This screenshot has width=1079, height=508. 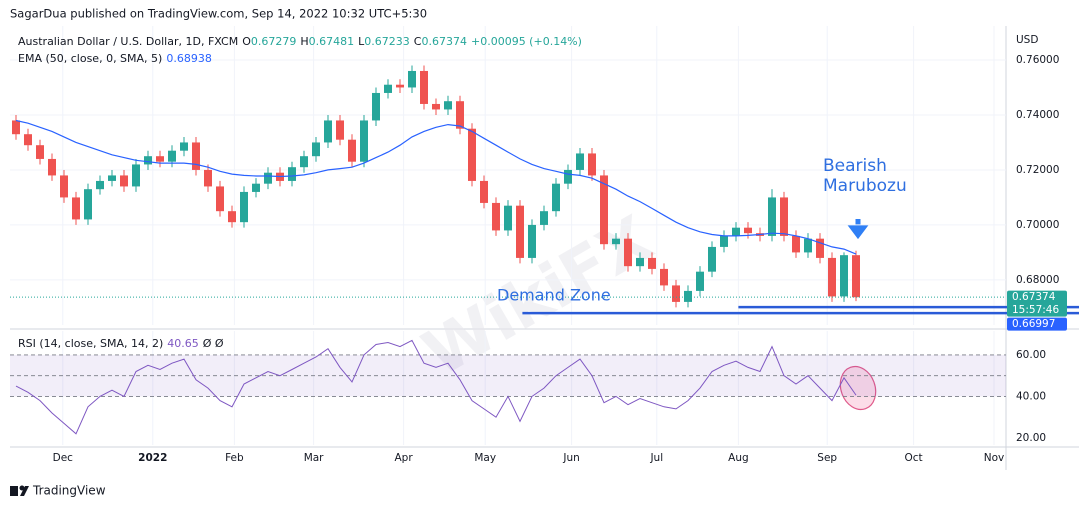 What do you see at coordinates (1037, 170) in the screenshot?
I see `y-tick-label: 0.72000` at bounding box center [1037, 170].